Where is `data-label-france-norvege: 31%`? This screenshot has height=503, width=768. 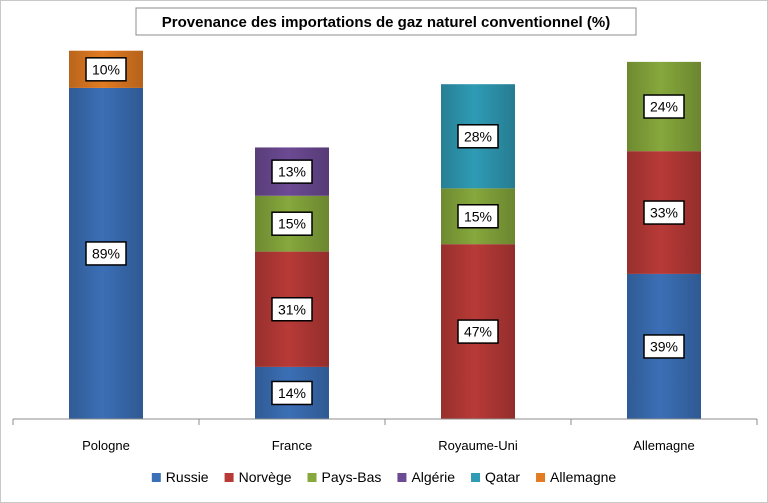
data-label-france-norvege: 31% is located at coordinates (292, 309).